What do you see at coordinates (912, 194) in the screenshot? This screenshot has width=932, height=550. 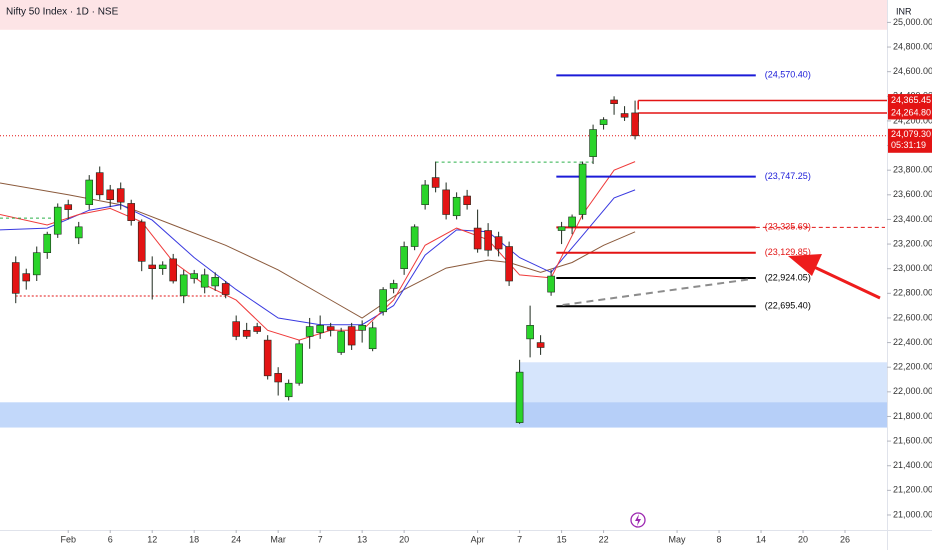 I see `y-tick-label: 23,600.00` at bounding box center [912, 194].